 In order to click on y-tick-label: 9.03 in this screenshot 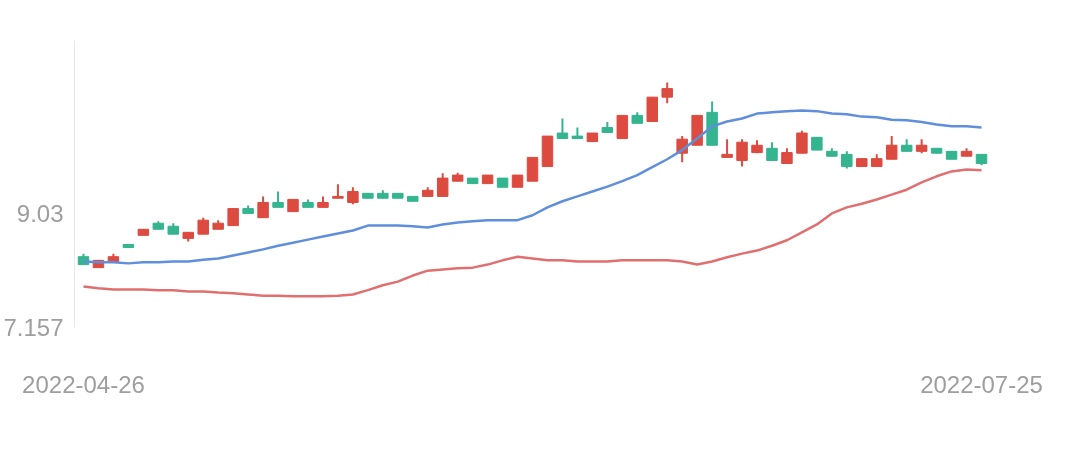, I will do `click(40, 213)`.